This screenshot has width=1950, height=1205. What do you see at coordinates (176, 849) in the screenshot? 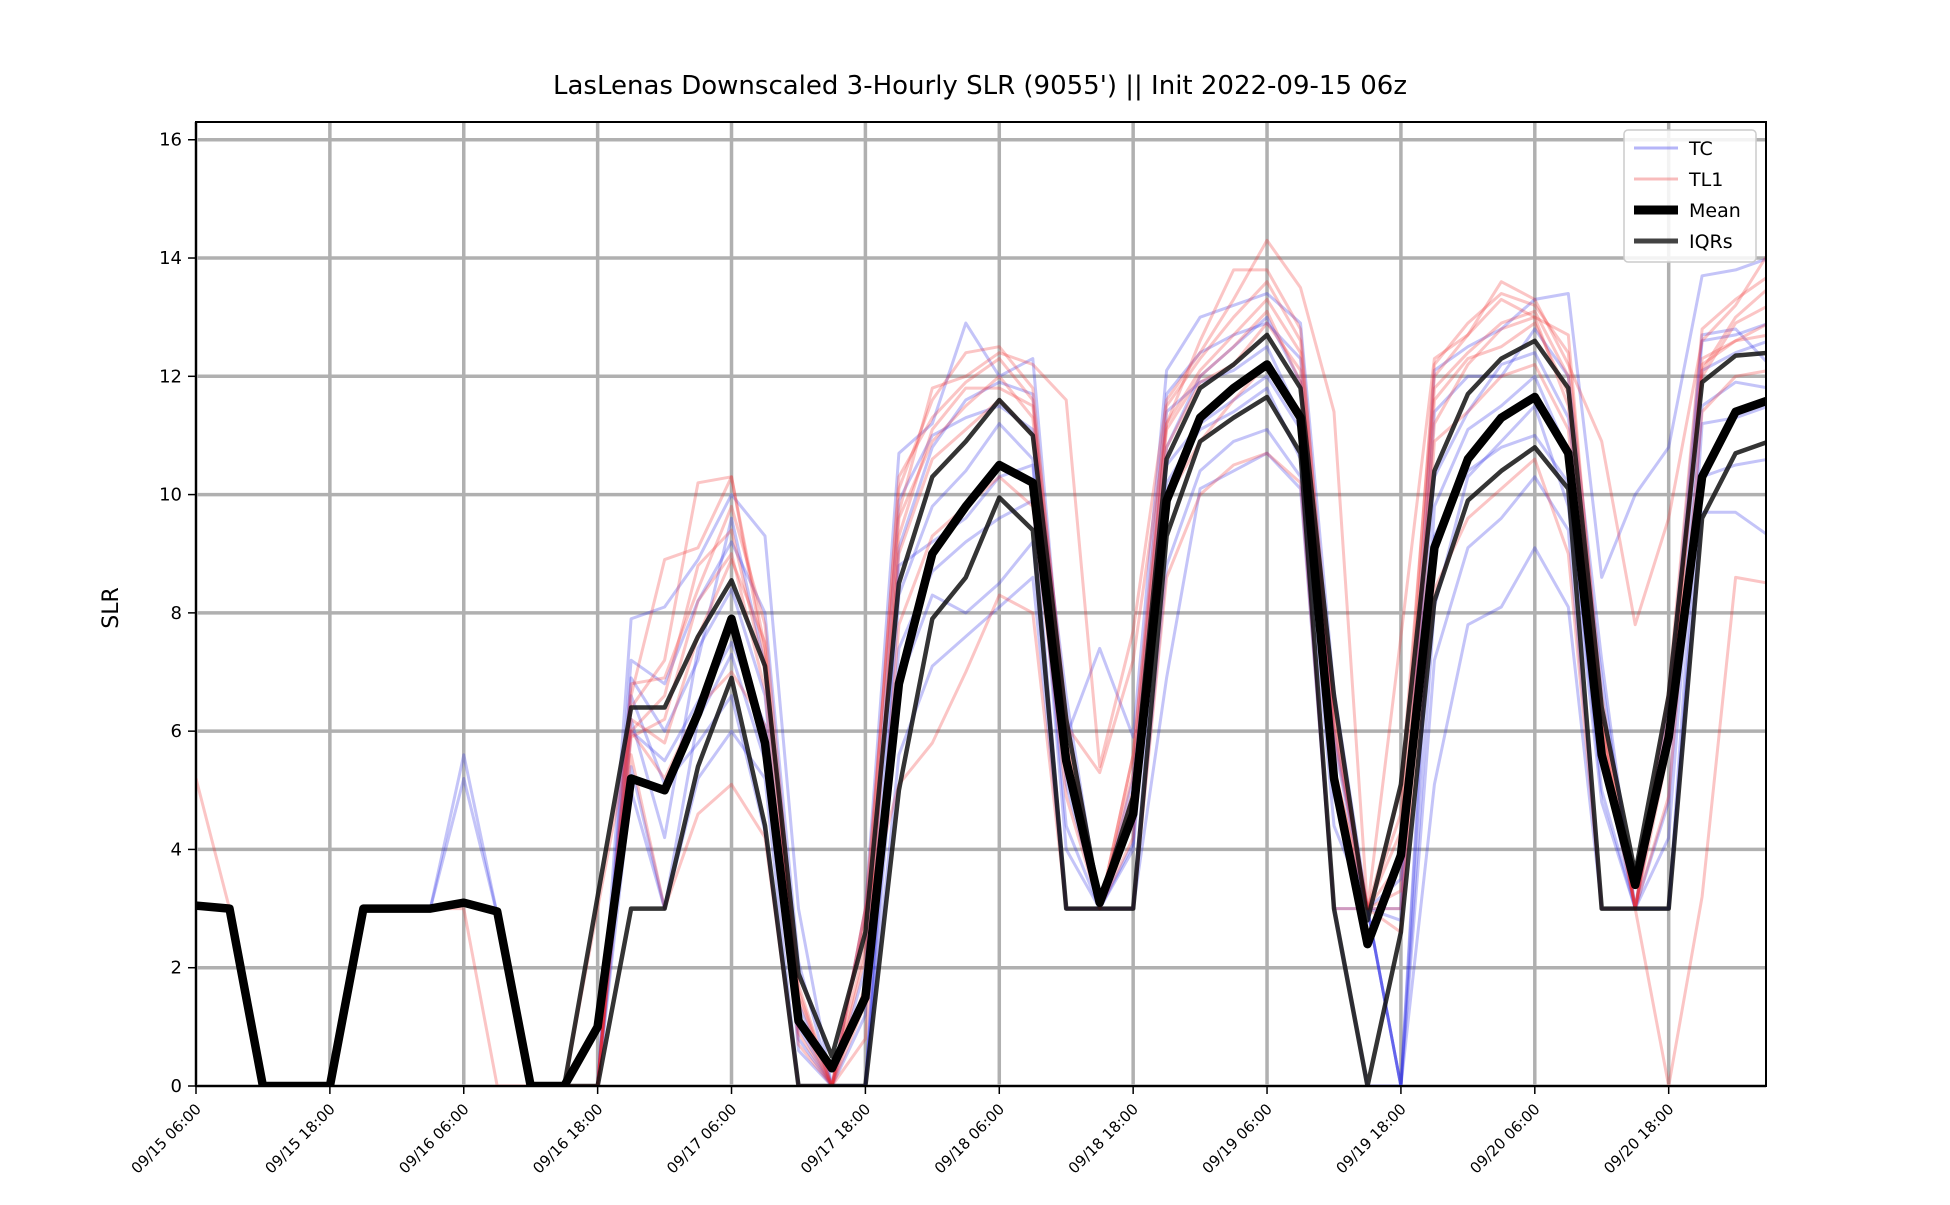
I see `y-tick-label: 4` at bounding box center [176, 849].